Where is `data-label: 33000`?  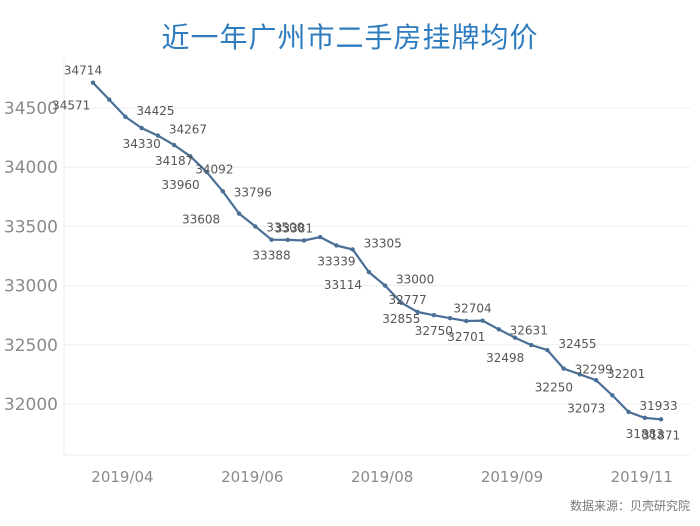 data-label: 33000 is located at coordinates (415, 280).